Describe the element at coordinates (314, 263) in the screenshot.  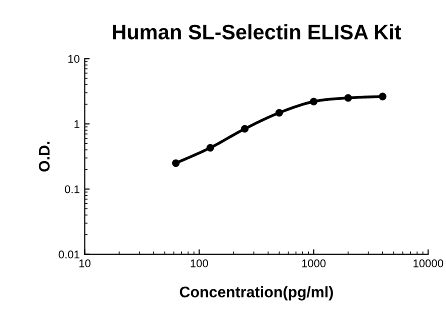
I see `x-tick-label: 1000` at that location.